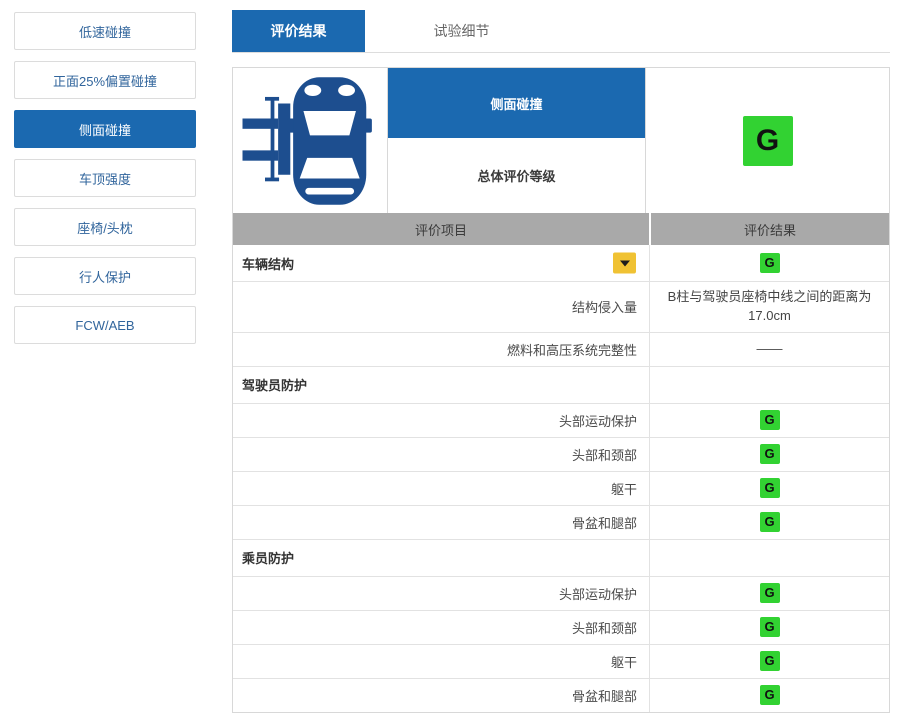 This screenshot has width=898, height=717. I want to click on evaluation-result-cell: B柱与驾驶员座椅中线之间的距离为17.0cm, so click(769, 307).